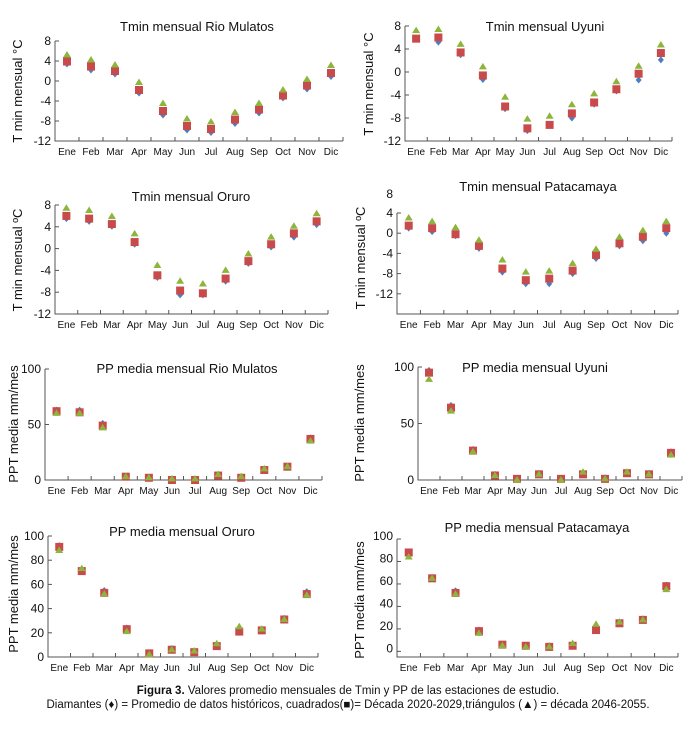 The width and height of the screenshot is (696, 730). I want to click on y-tick-label: 60, so click(387, 581).